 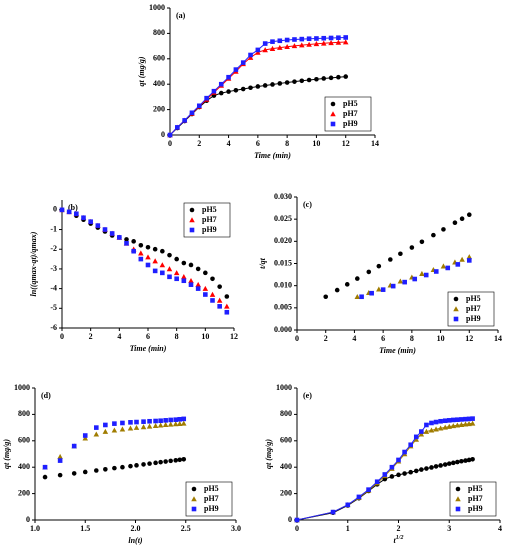 I want to click on x-axis-label: ln(t), so click(x=135, y=540).